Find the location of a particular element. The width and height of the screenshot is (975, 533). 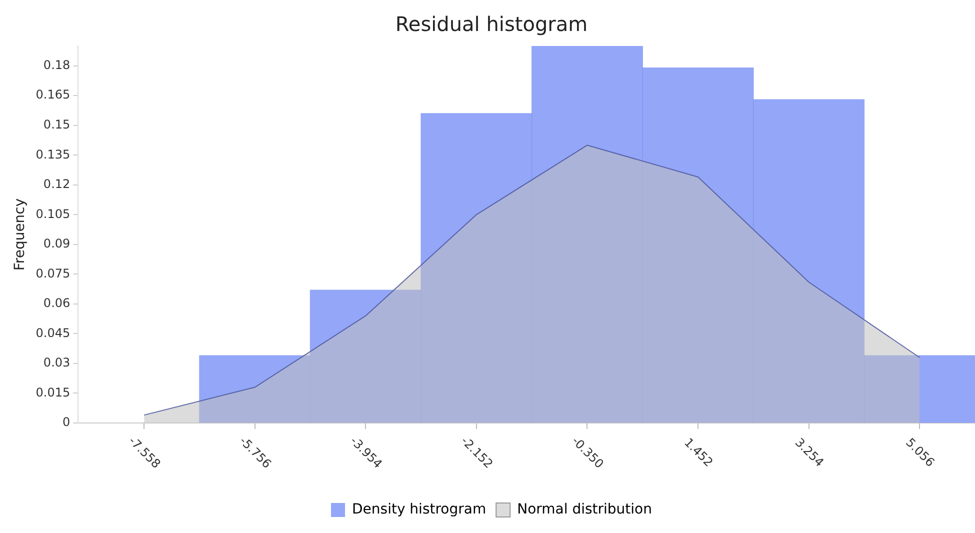

y-tick-label: 0.03 is located at coordinates (56, 363).